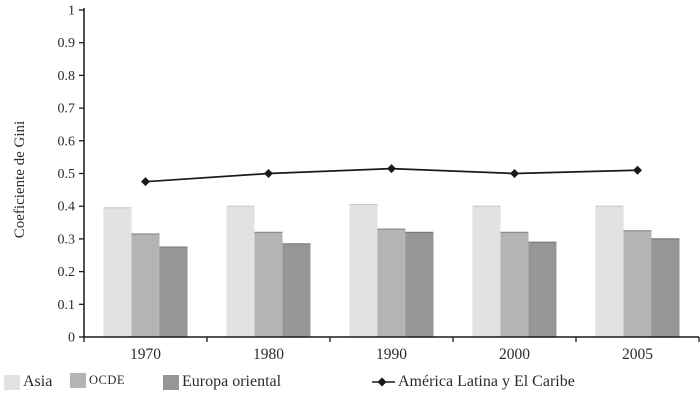  I want to click on legend-item-asia: Asia, so click(28, 382).